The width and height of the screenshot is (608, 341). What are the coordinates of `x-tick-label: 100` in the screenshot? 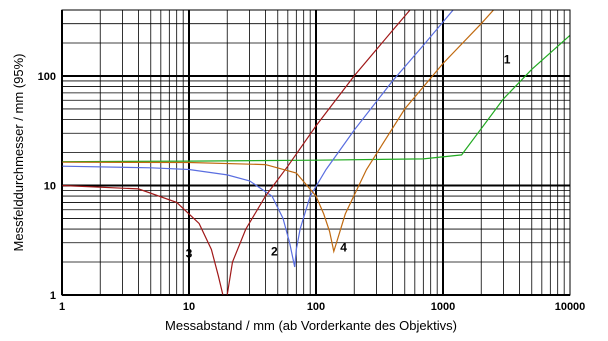 It's located at (316, 307).